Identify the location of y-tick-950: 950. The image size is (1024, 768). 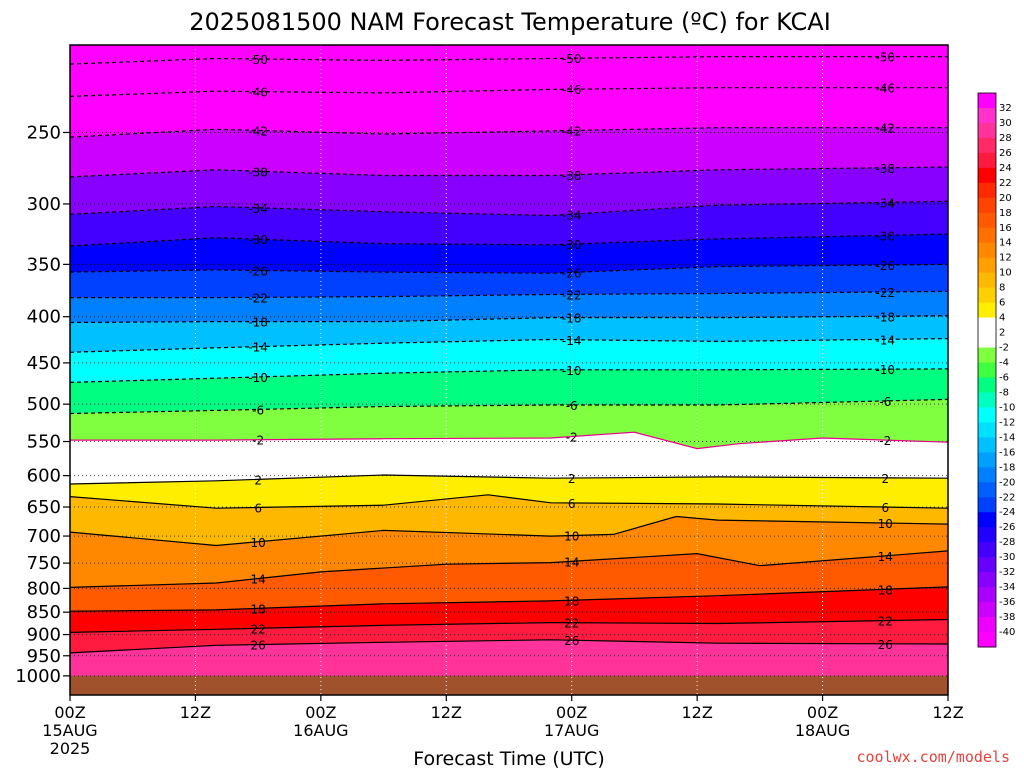
(44, 656).